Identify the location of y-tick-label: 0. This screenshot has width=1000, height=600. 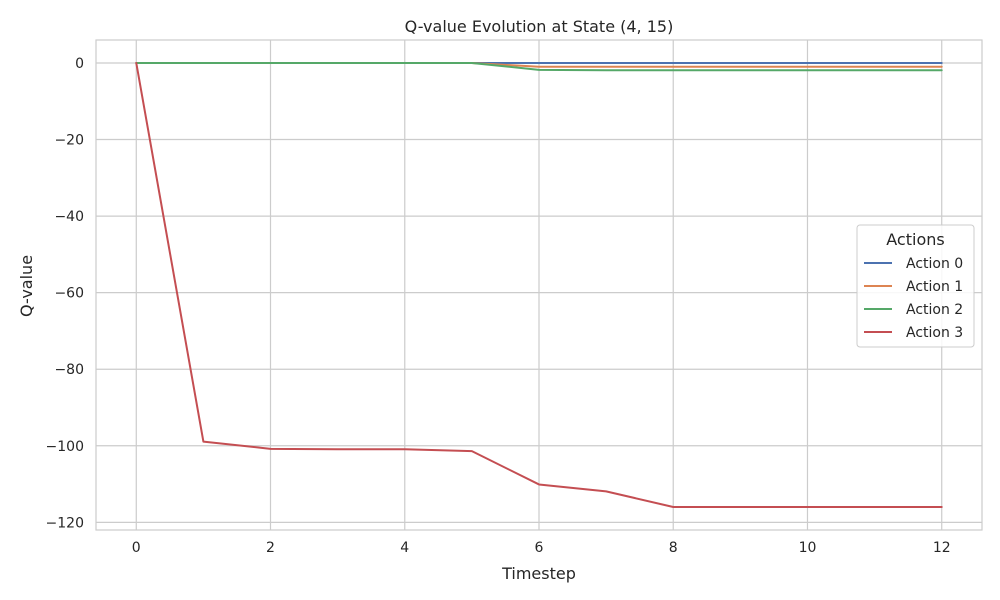
(79, 64).